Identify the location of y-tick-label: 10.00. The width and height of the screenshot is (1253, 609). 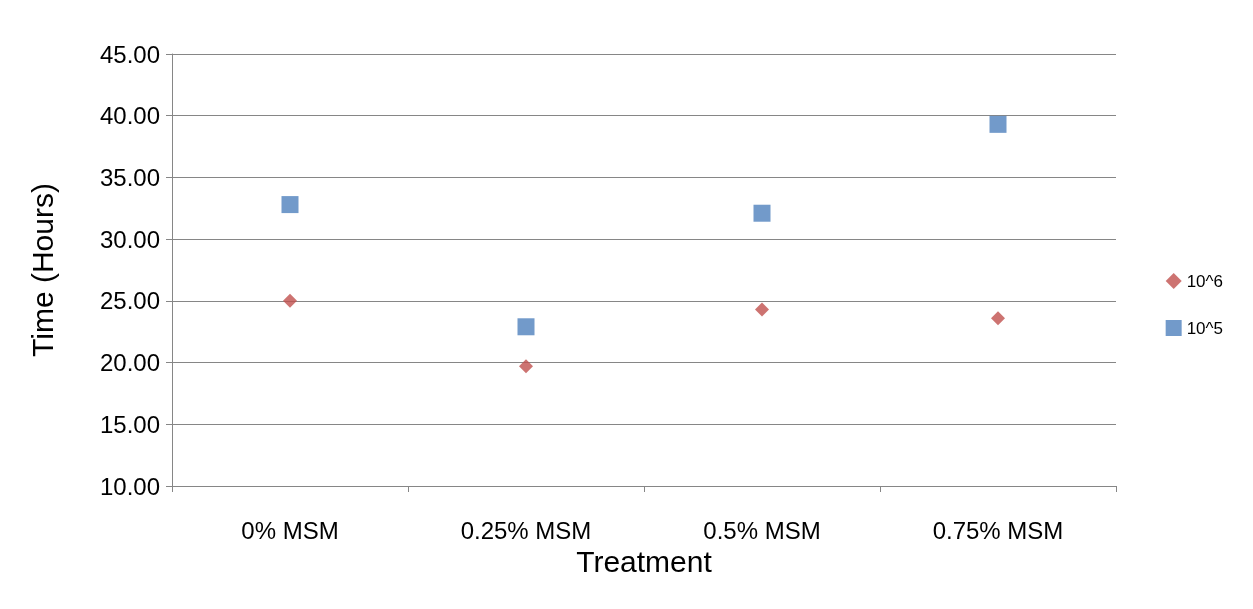
(129, 486).